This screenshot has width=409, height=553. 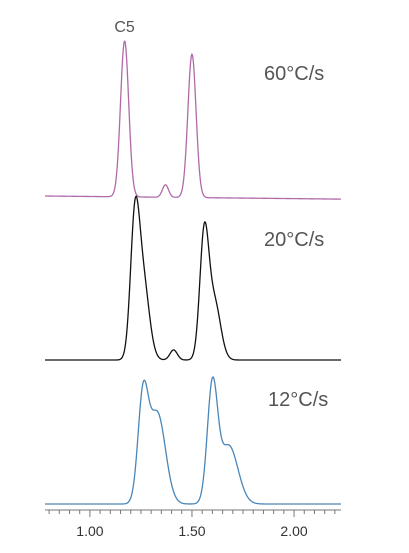 What do you see at coordinates (191, 531) in the screenshot?
I see `x-tick-label: 1.50` at bounding box center [191, 531].